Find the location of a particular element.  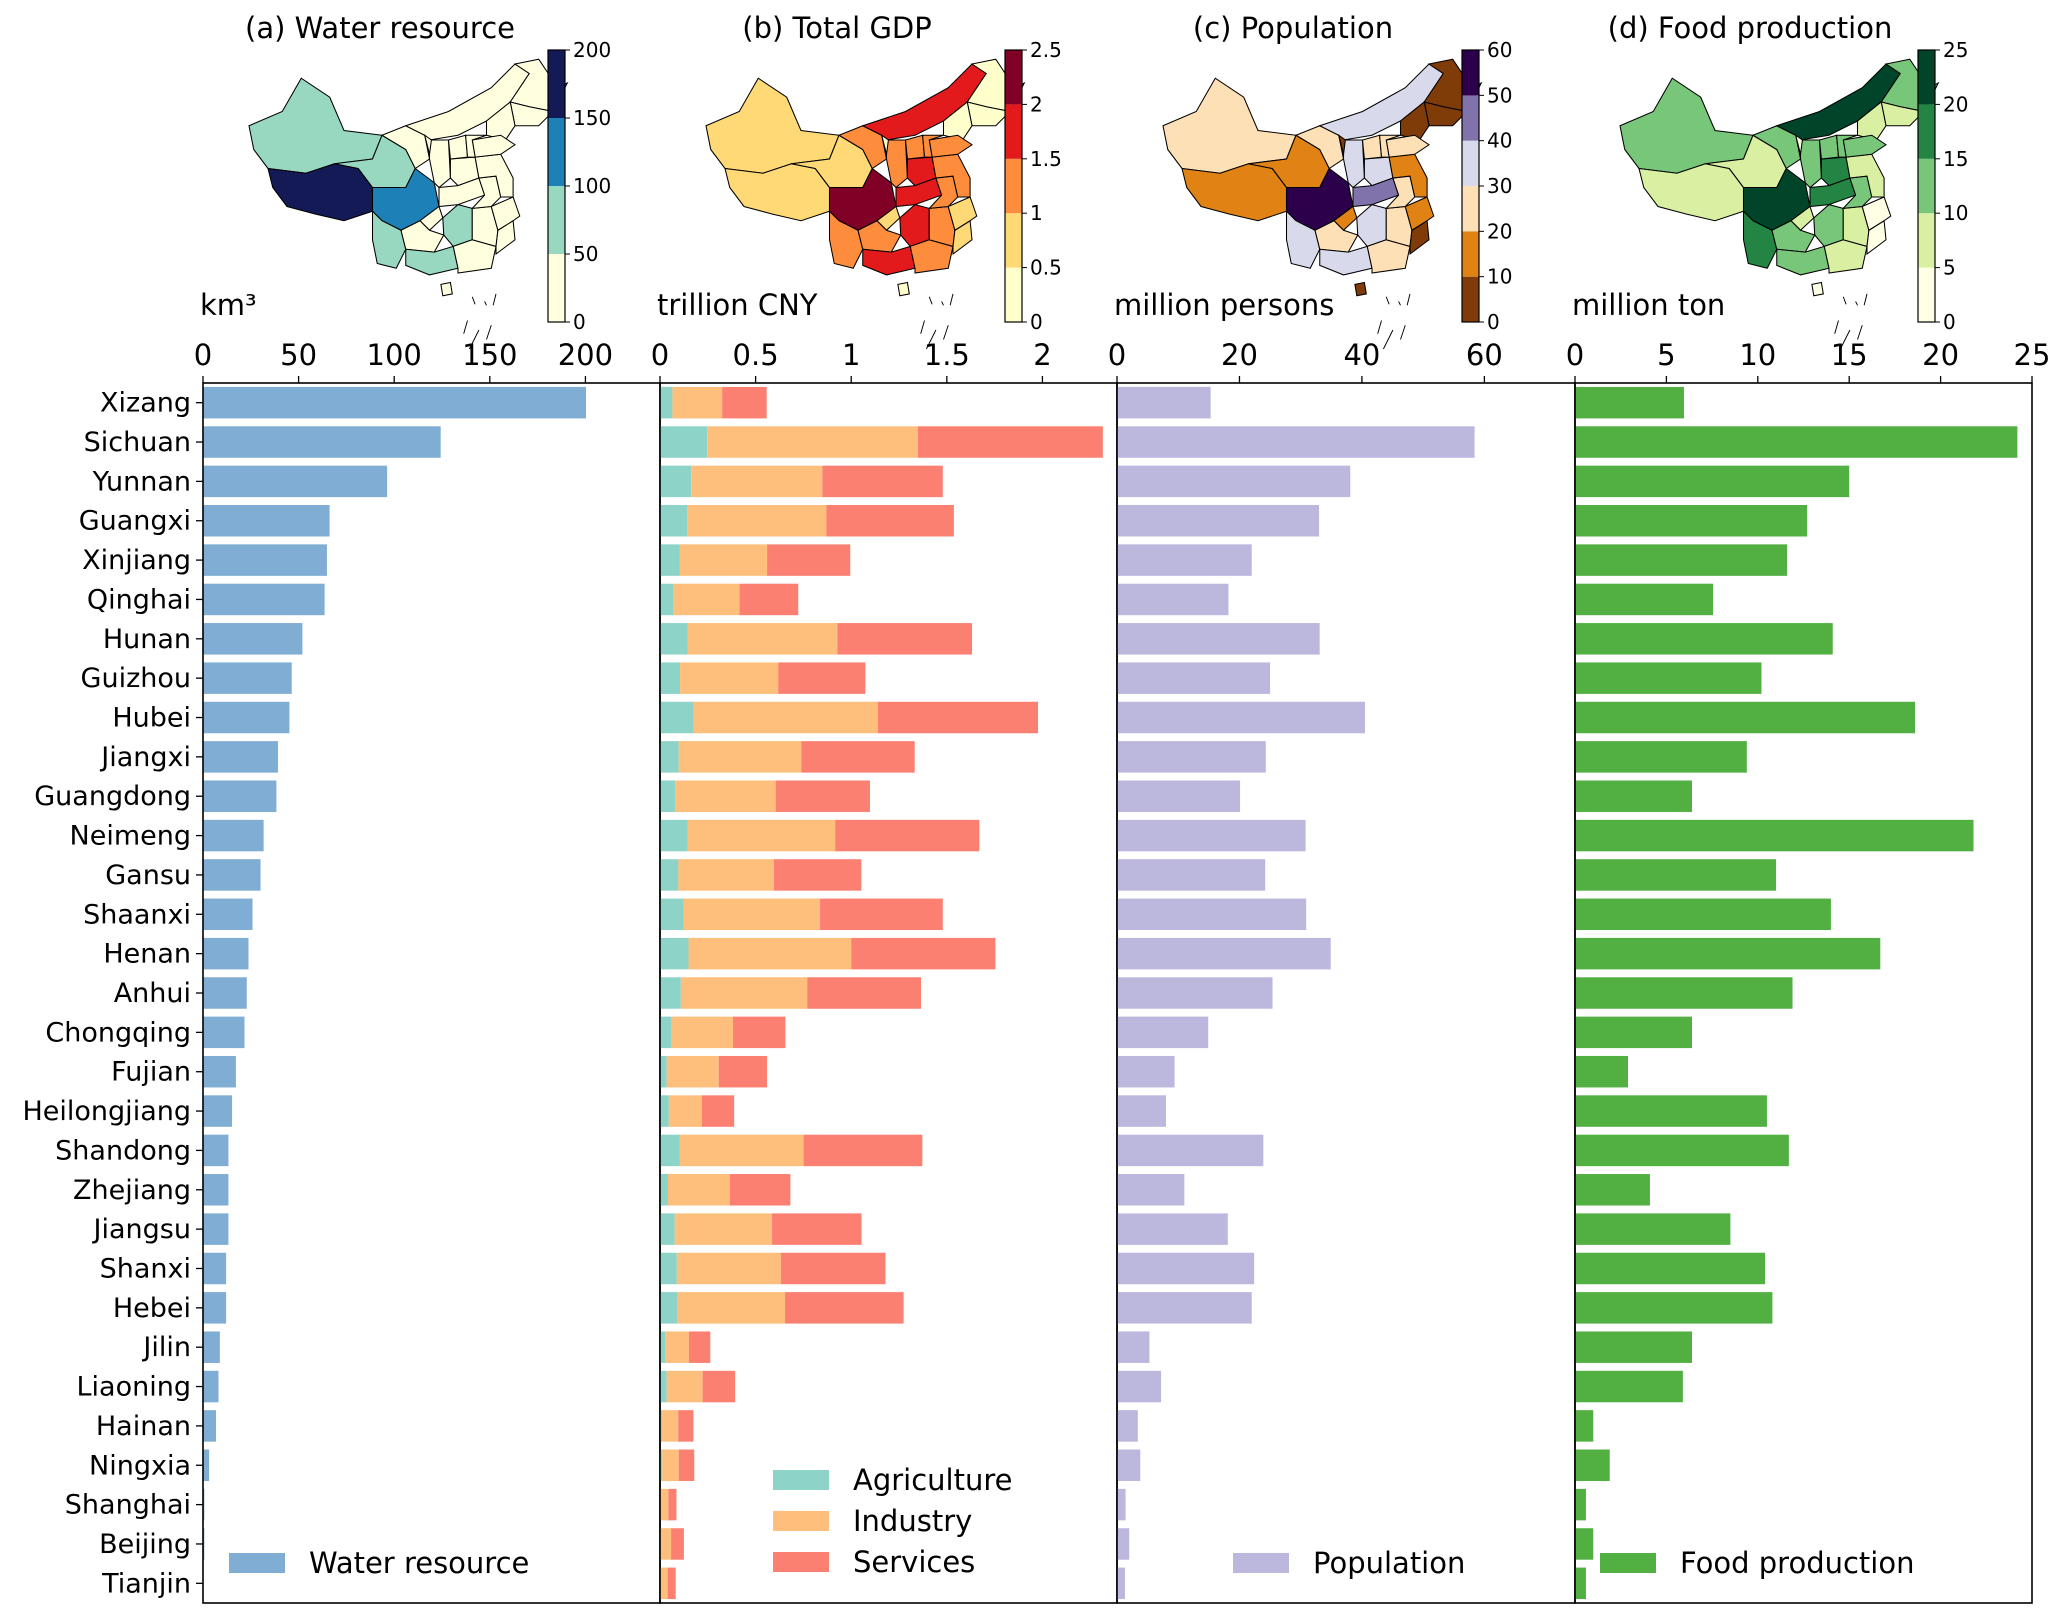

ytick-label: Gansu is located at coordinates (148, 875).